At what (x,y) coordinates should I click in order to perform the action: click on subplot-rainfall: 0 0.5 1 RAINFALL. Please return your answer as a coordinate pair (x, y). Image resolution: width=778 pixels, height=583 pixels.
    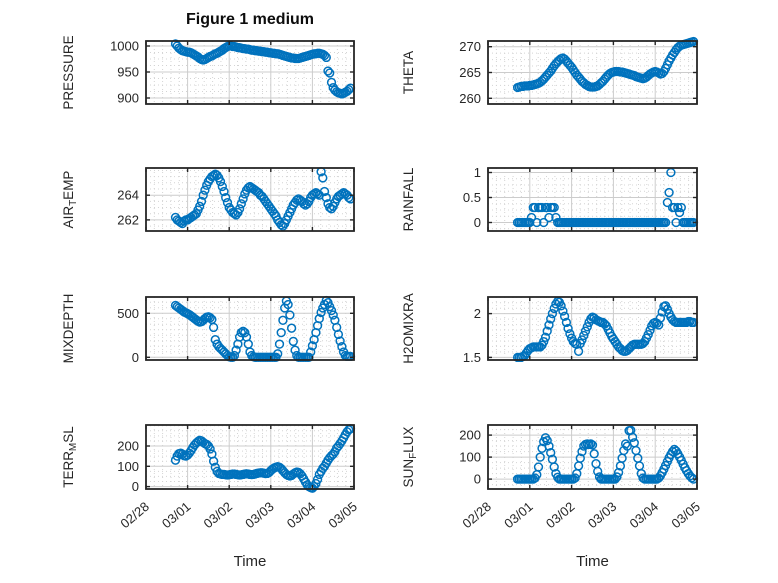
    Looking at the image, I should click on (550, 198).